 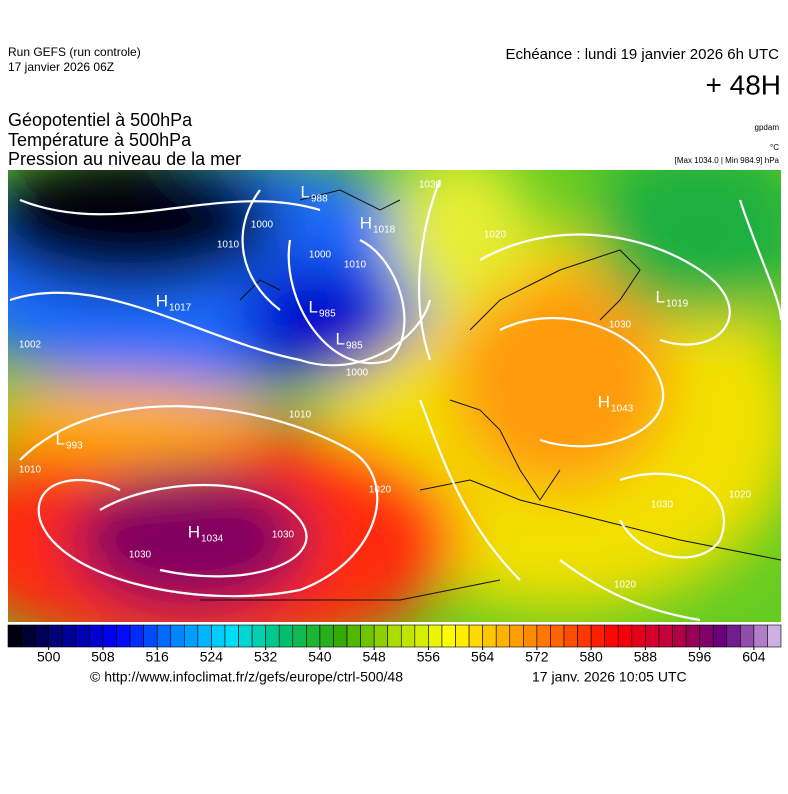 What do you see at coordinates (744, 84) in the screenshot?
I see `lead-time: + 48H` at bounding box center [744, 84].